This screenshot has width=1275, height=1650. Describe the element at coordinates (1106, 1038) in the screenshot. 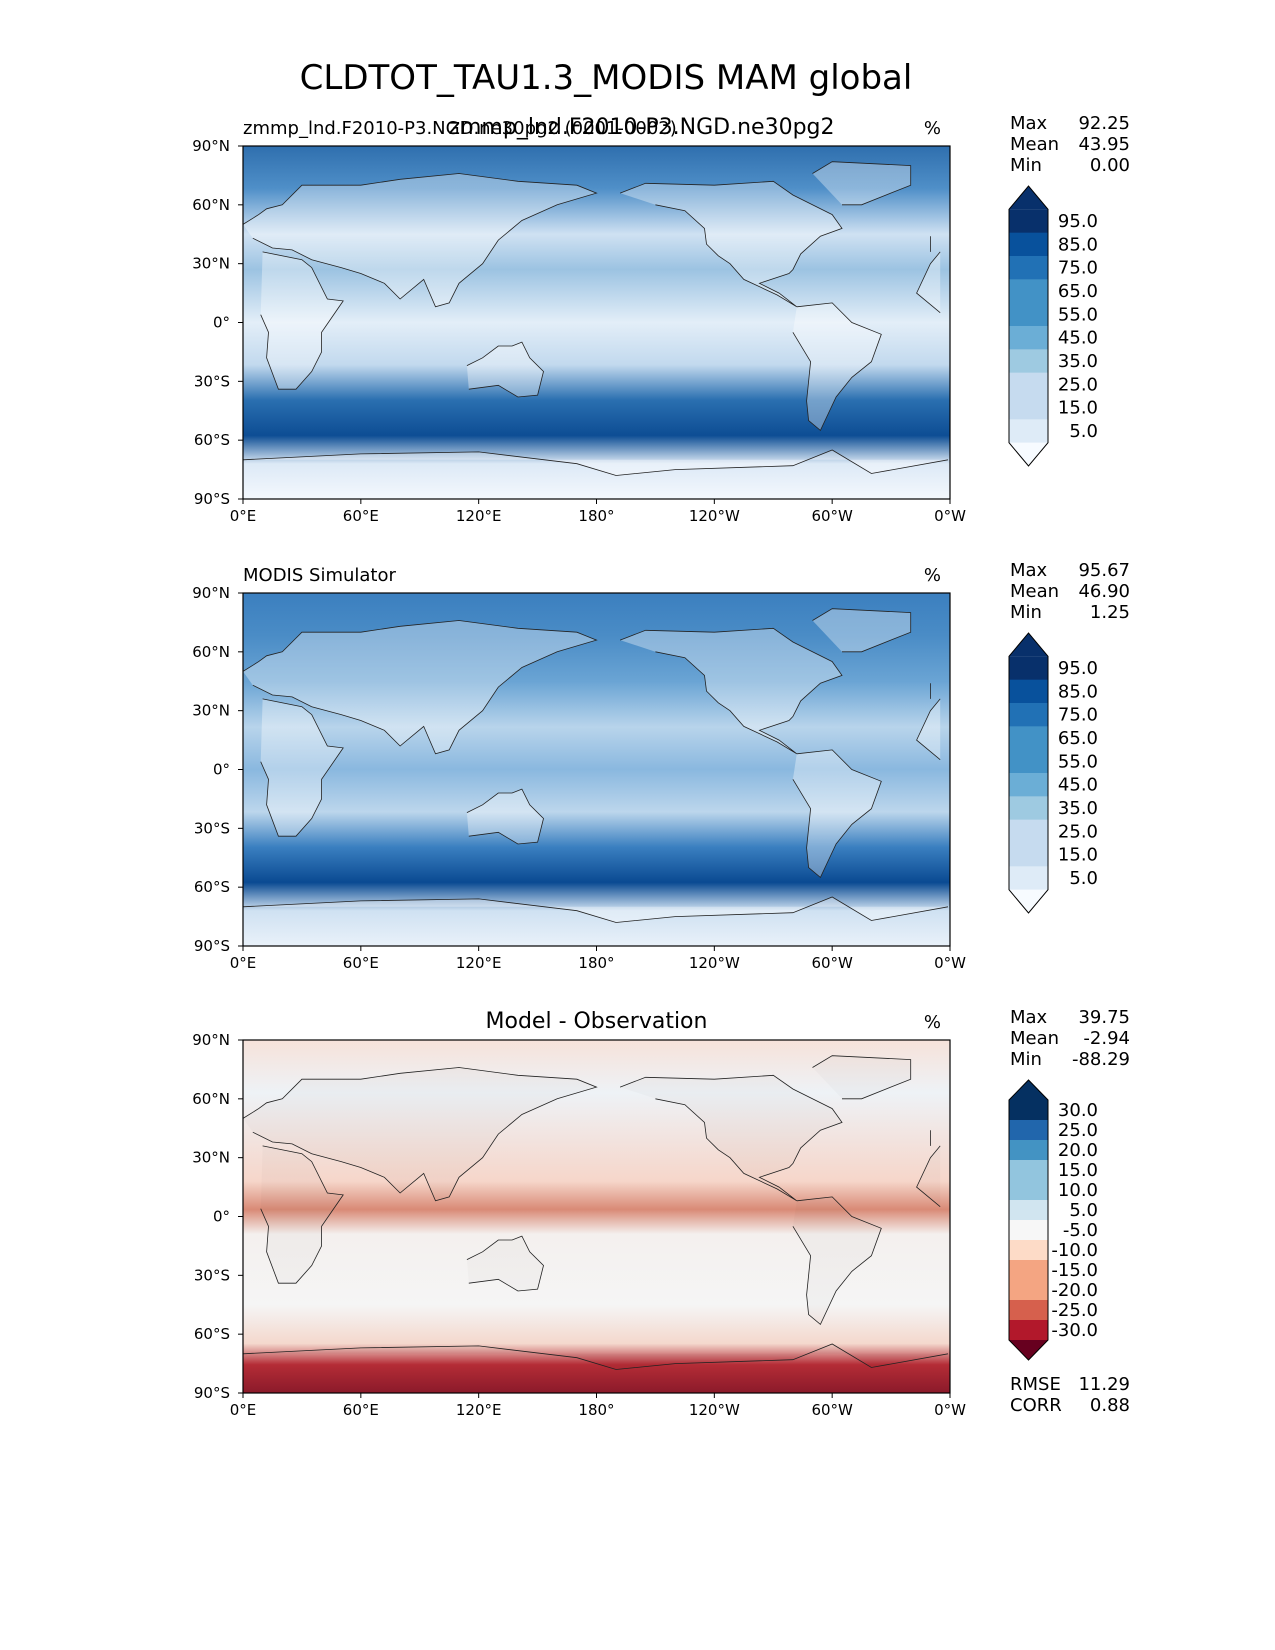

I see `stat-value: -2.94` at that location.